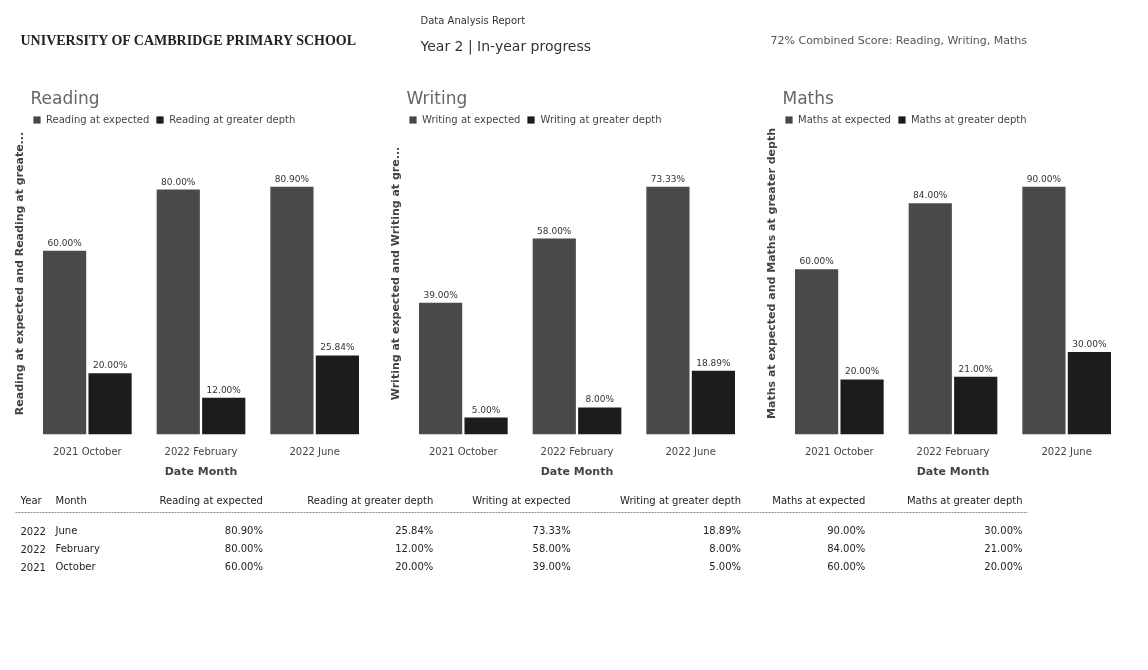 The height and width of the screenshot is (670, 1148). What do you see at coordinates (968, 119) in the screenshot?
I see `legend-label: Maths at greater depth` at bounding box center [968, 119].